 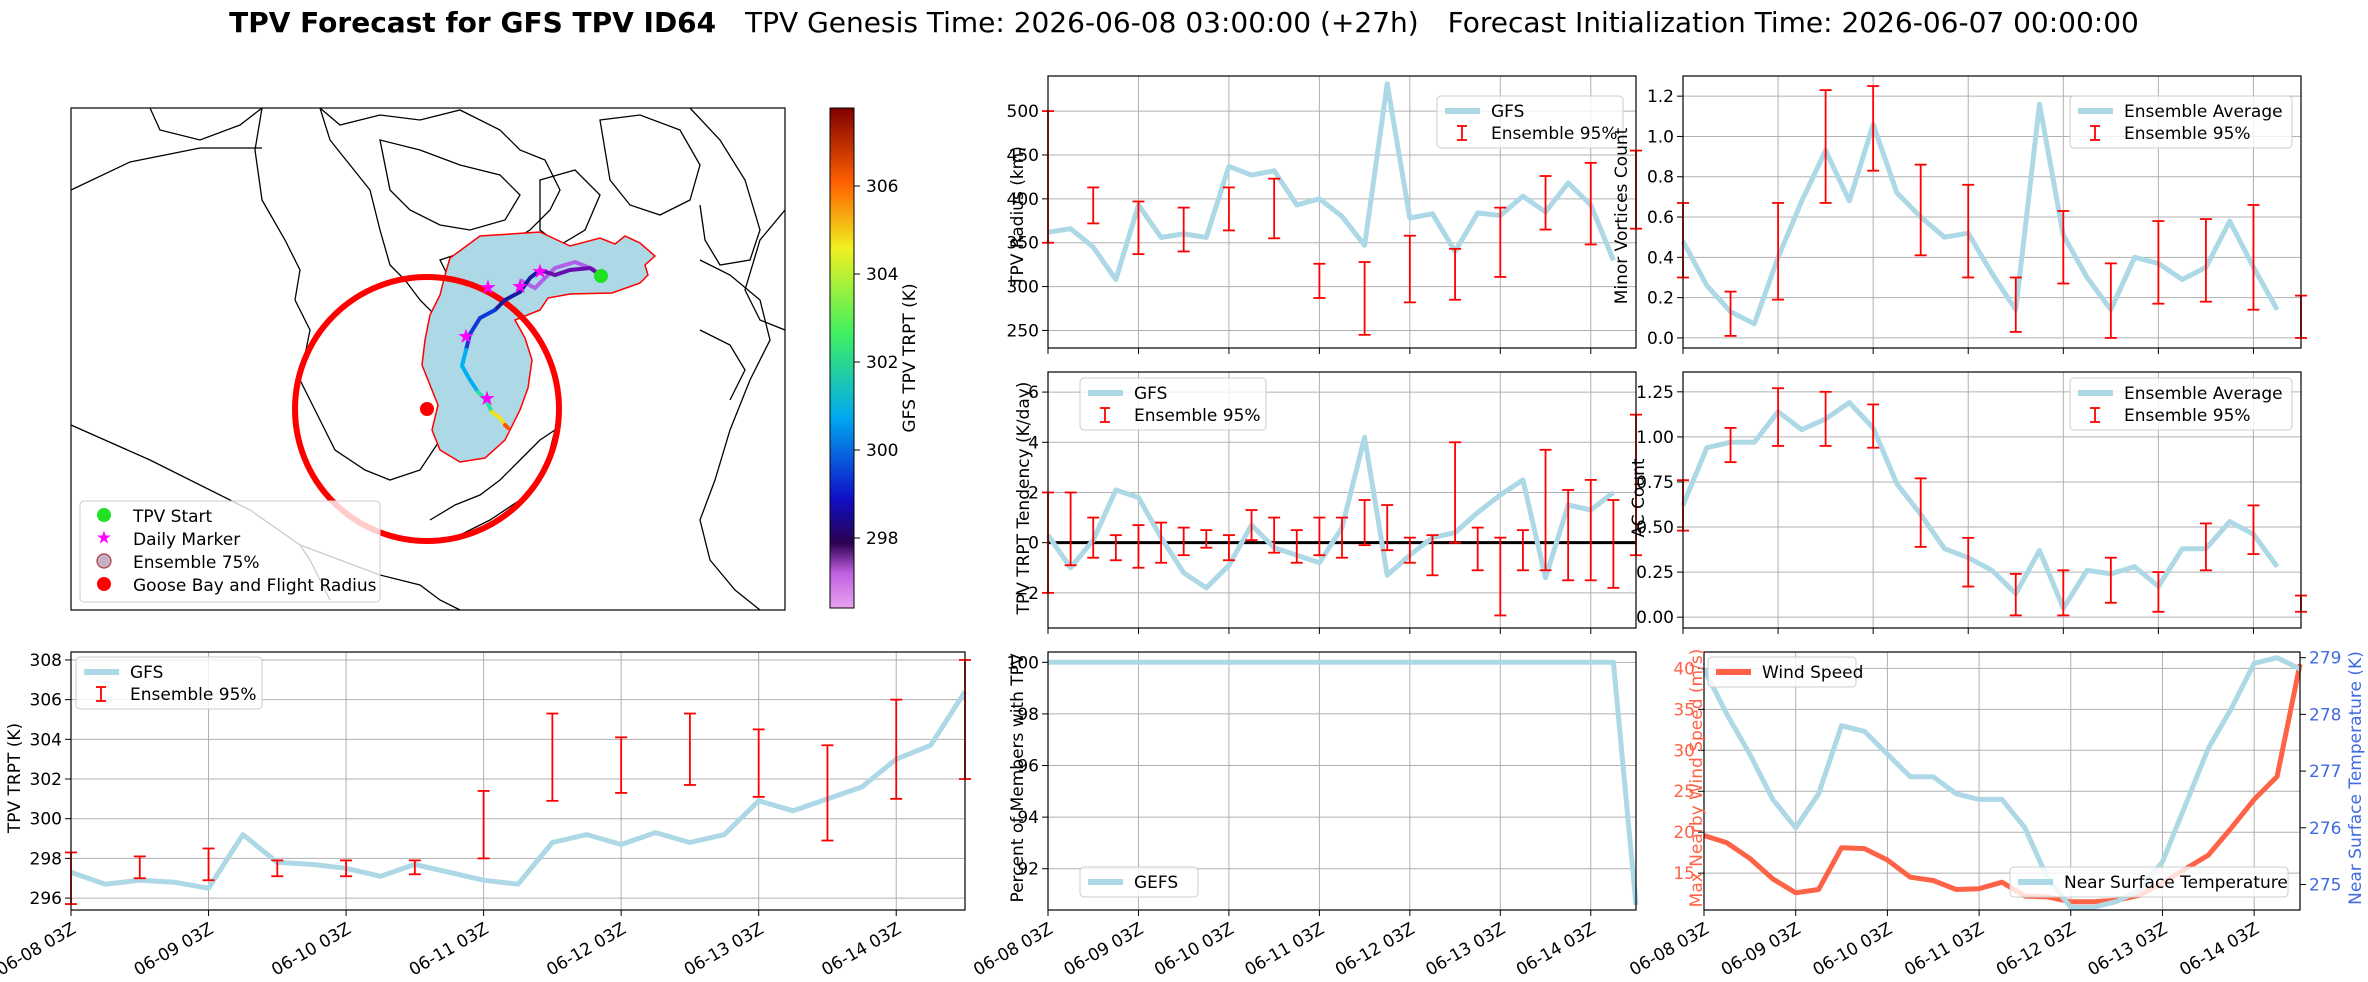 I want to click on legend-label-daily-marker: Daily Marker, so click(x=186, y=540).